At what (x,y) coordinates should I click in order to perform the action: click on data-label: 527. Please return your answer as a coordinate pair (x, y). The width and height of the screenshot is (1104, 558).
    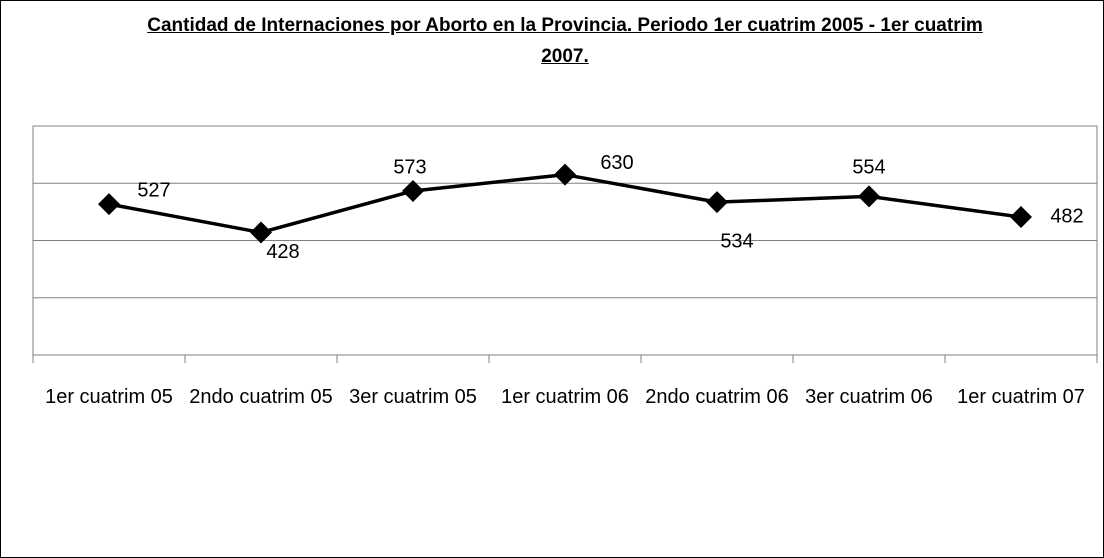
    Looking at the image, I should click on (153, 190).